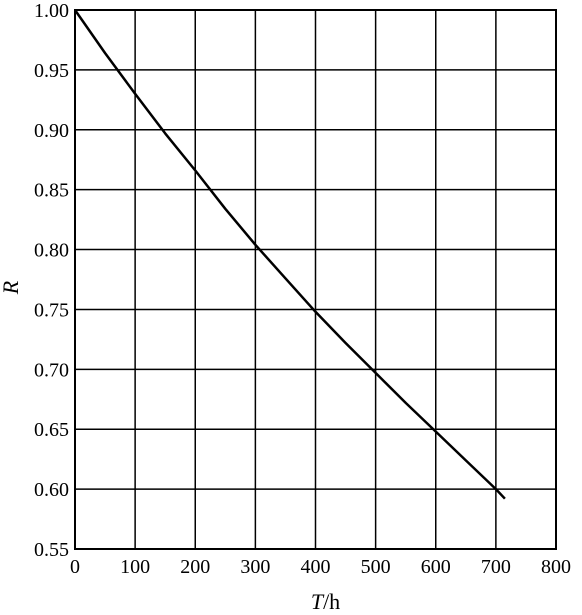 Image resolution: width=582 pixels, height=615 pixels. Describe the element at coordinates (376, 567) in the screenshot. I see `x-tick-label: 500` at that location.